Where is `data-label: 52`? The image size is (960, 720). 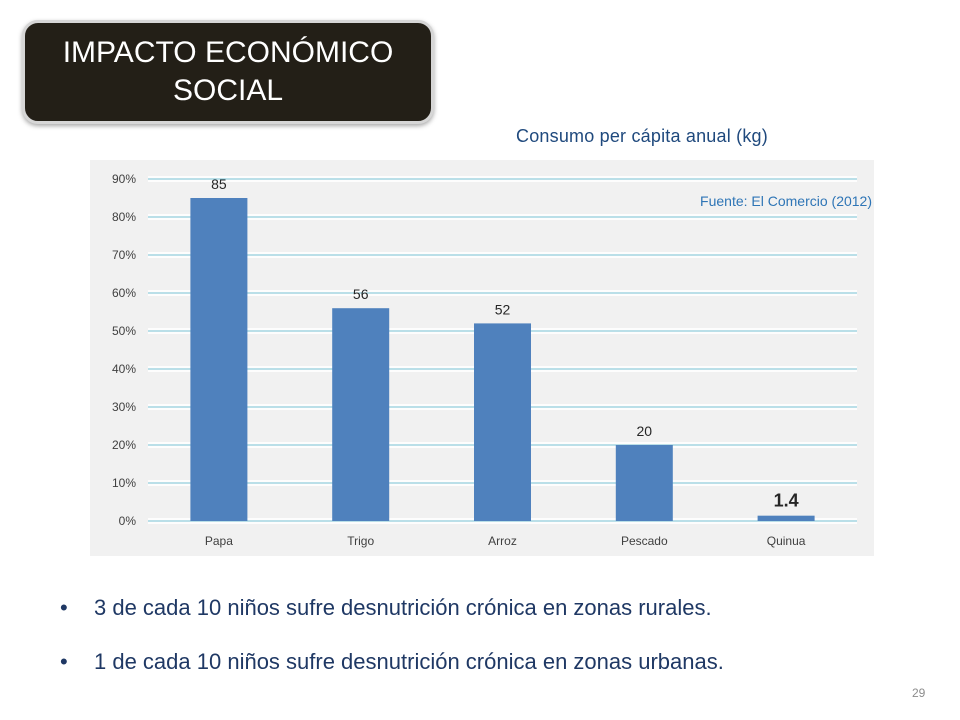 data-label: 52 is located at coordinates (503, 309).